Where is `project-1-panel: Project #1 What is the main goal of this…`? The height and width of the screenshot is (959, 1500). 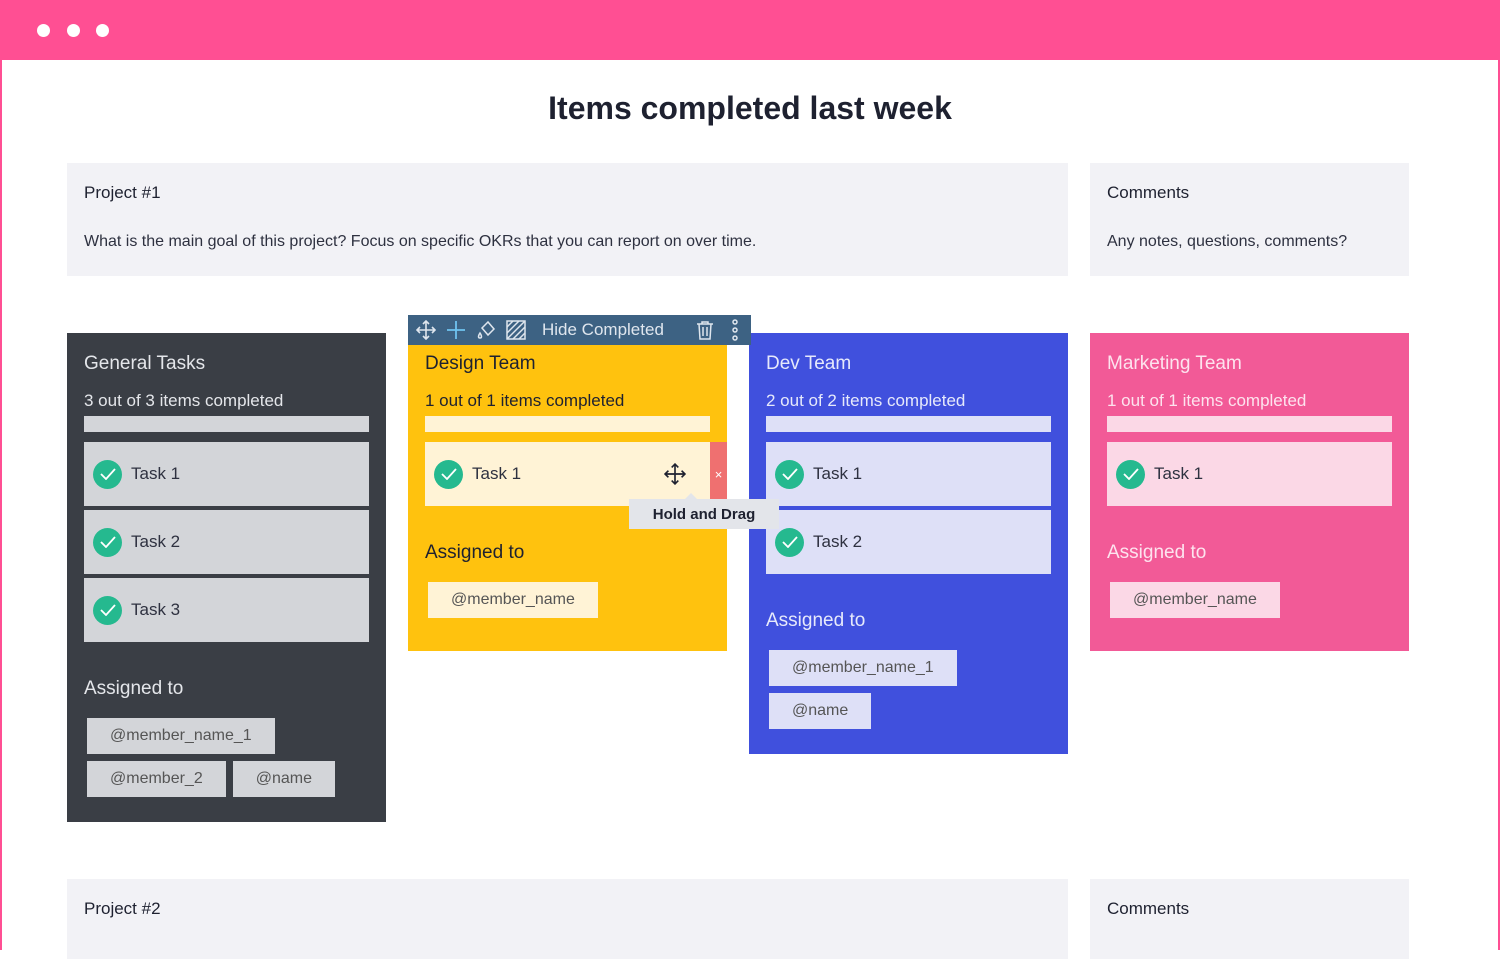
project-1-panel: Project #1 What is the main goal of this… is located at coordinates (567, 219).